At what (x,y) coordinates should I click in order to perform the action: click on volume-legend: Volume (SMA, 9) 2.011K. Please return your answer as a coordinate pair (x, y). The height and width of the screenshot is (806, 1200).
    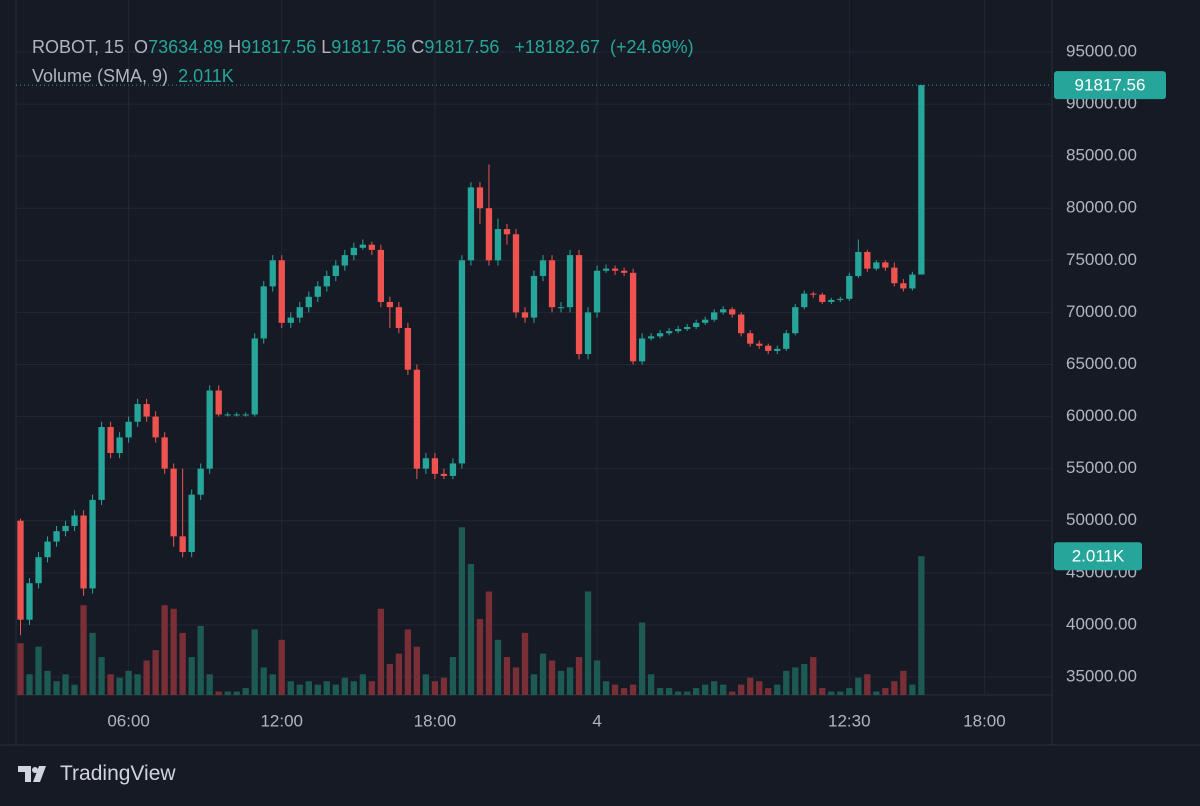
    Looking at the image, I should click on (365, 76).